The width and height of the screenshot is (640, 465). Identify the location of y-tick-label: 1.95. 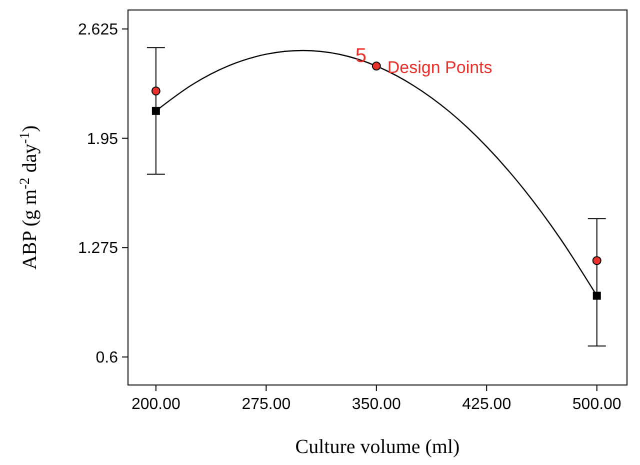
(102, 139).